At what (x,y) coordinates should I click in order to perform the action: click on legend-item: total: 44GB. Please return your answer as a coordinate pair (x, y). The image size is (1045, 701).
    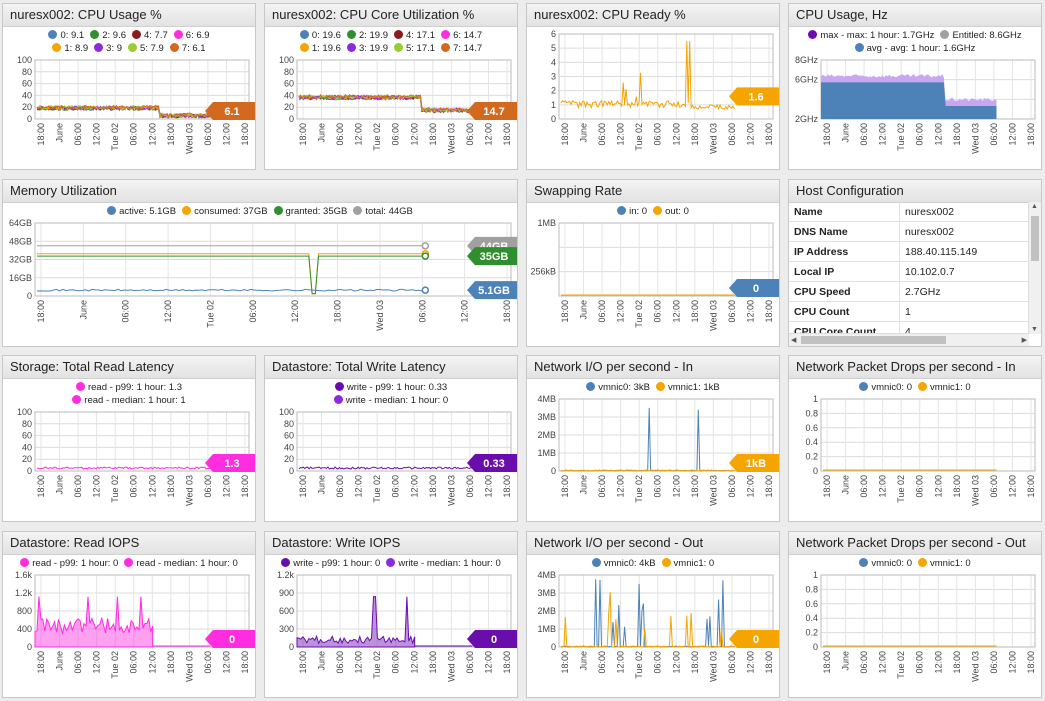
    Looking at the image, I should click on (383, 211).